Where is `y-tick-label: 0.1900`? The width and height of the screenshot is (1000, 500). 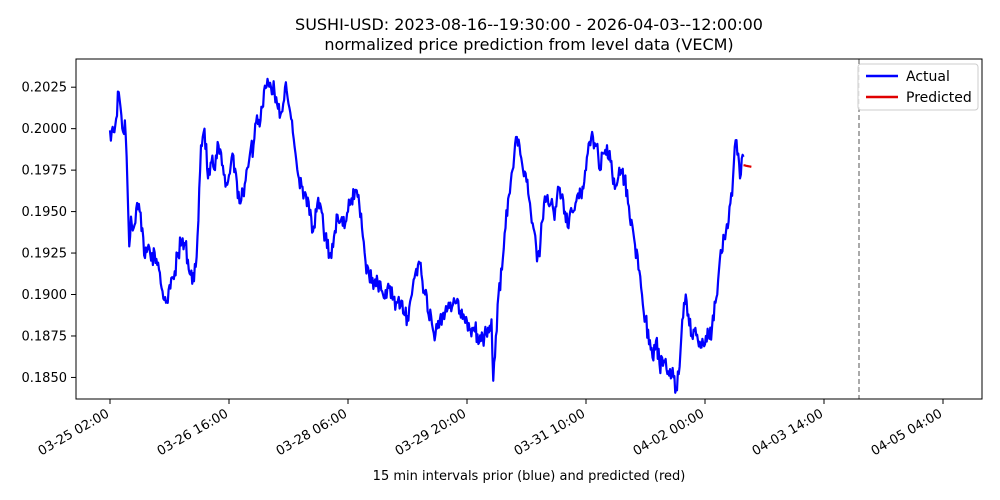 y-tick-label: 0.1900 is located at coordinates (45, 295).